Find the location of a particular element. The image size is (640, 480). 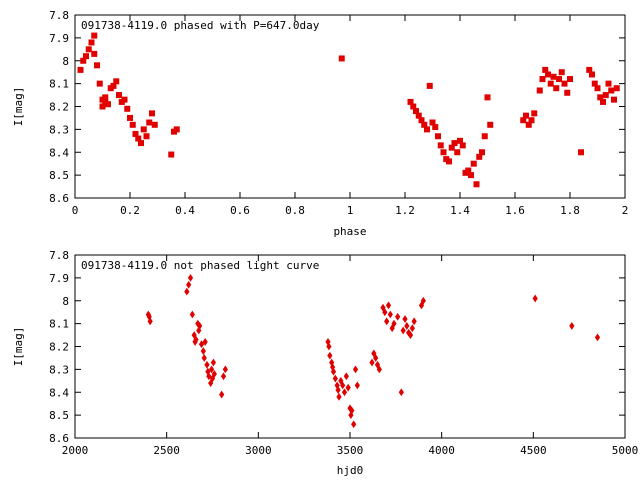

x-tick-label: 2000 is located at coordinates (75, 450).